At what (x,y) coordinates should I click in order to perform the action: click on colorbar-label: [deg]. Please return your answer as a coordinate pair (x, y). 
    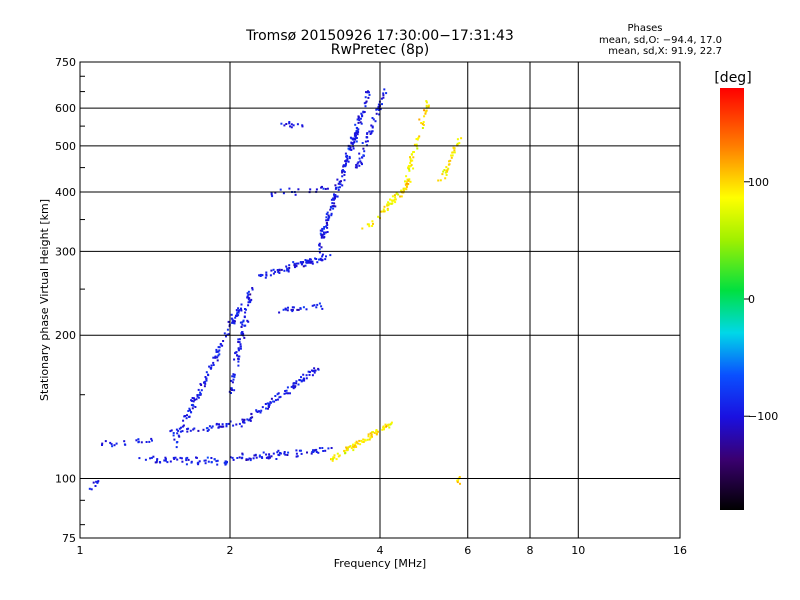
    Looking at the image, I should click on (732, 78).